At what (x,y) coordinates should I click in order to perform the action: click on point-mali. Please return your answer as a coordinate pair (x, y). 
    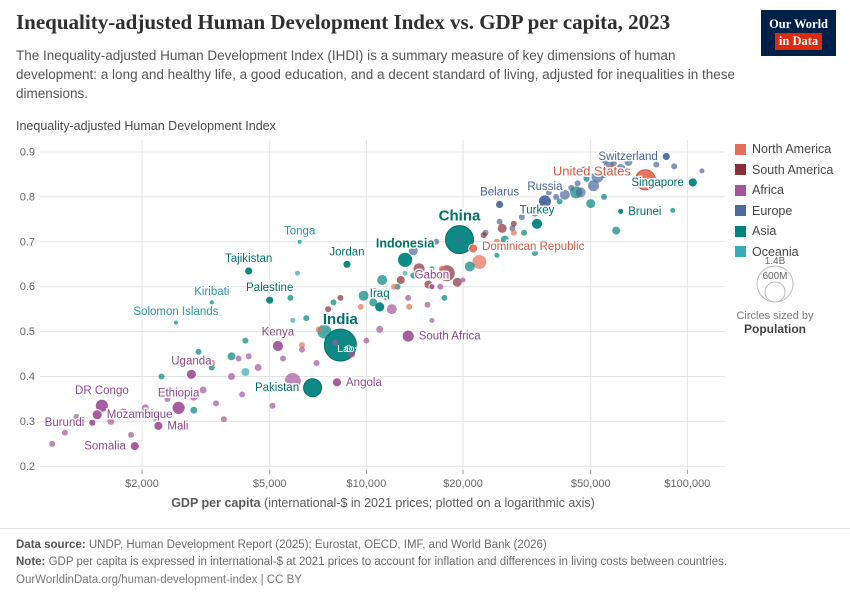
    Looking at the image, I should click on (158, 425).